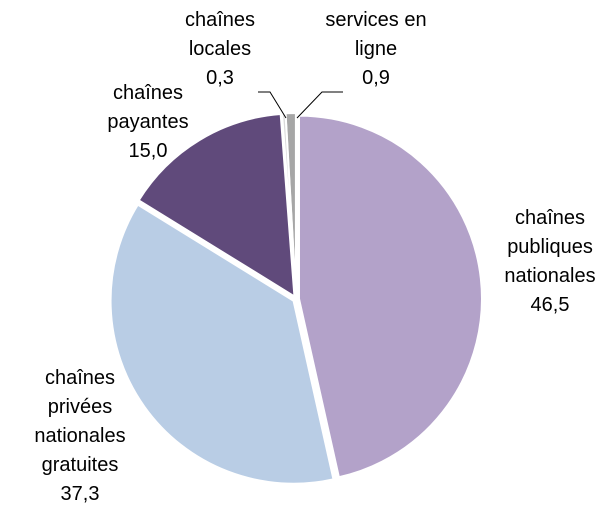  I want to click on value-label: 0,9, so click(376, 78).